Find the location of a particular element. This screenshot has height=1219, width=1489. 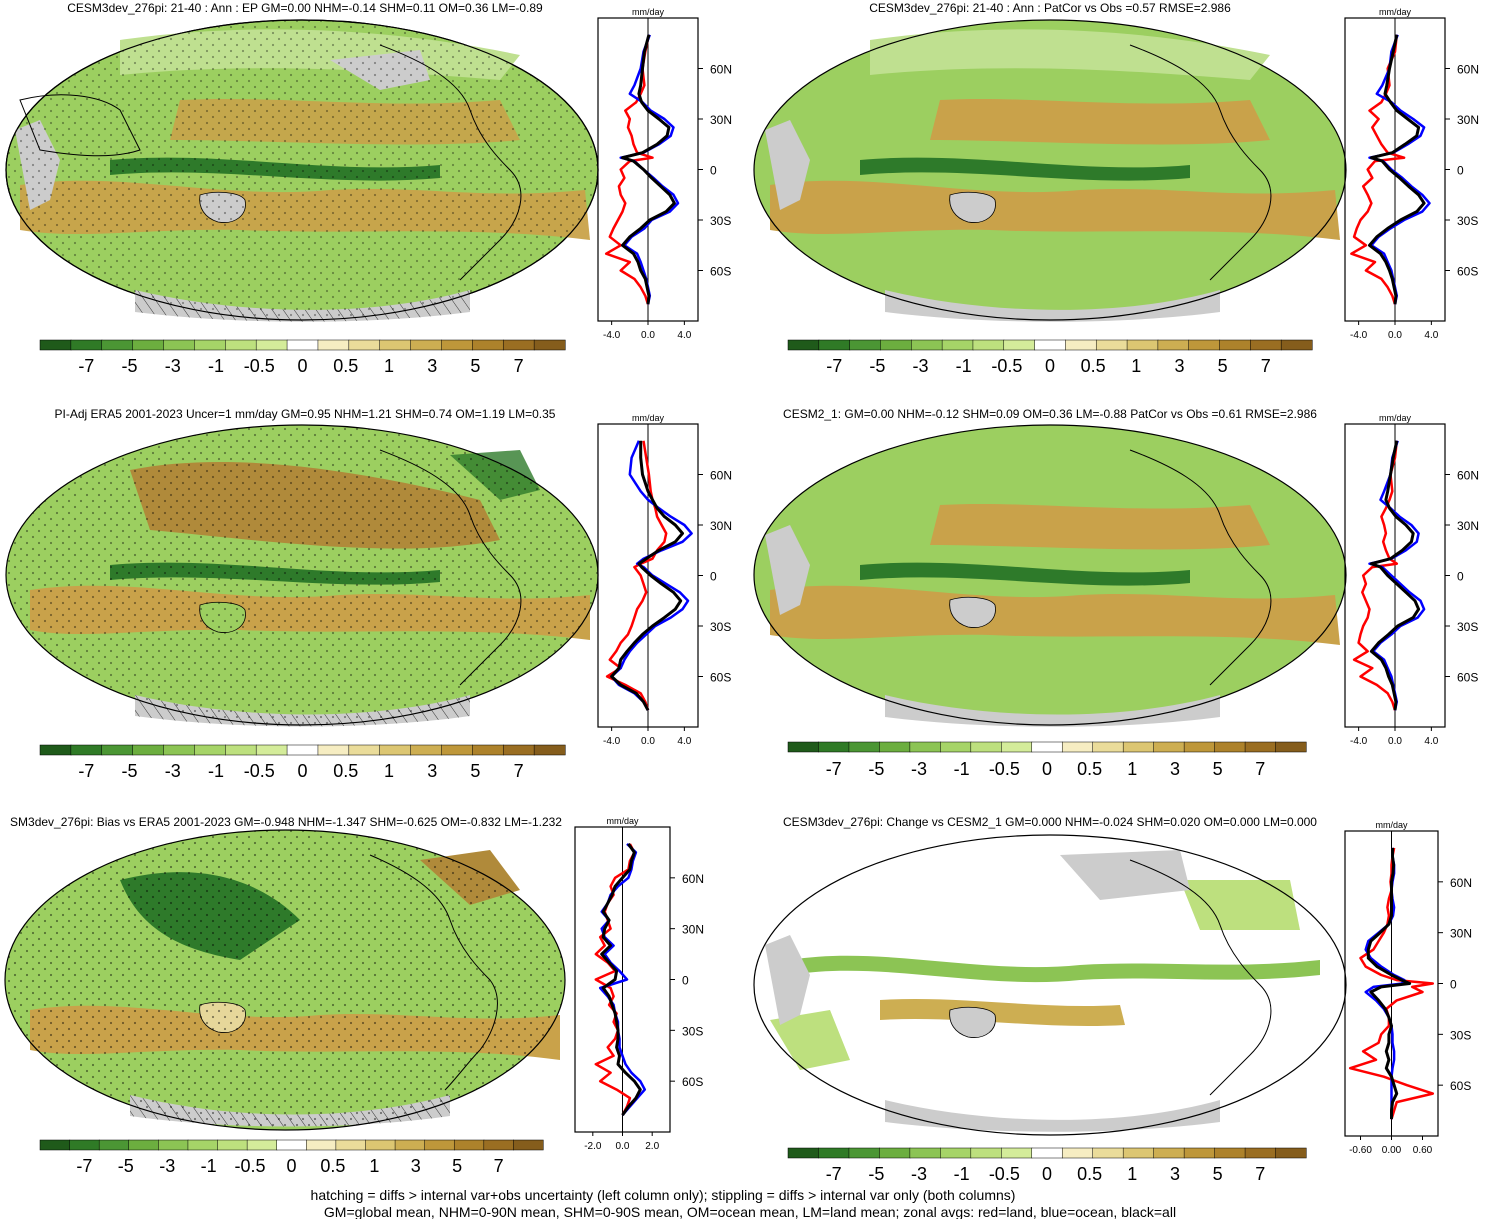

y-tick-label: 30S is located at coordinates (720, 627).